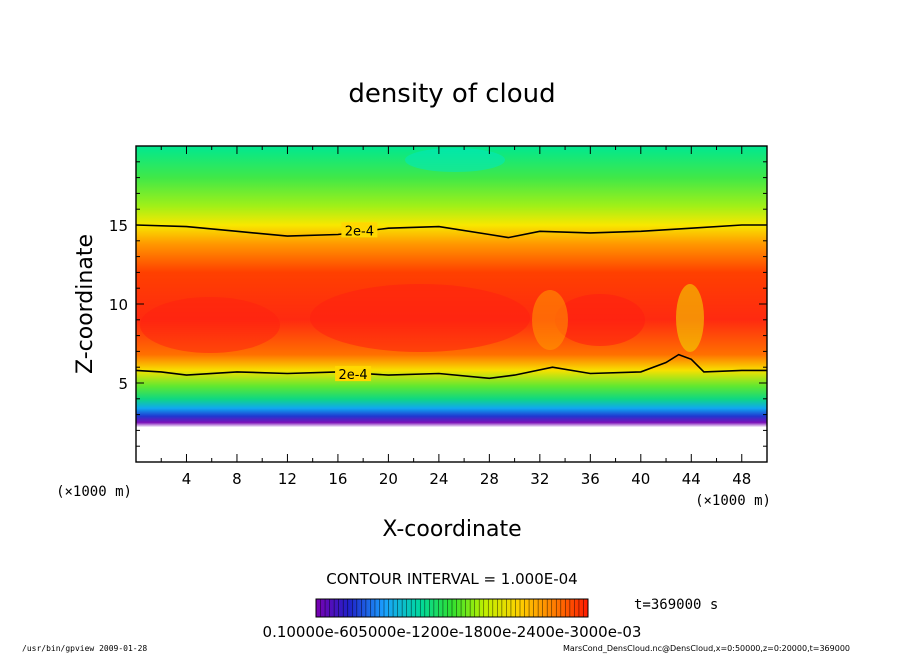 The image size is (904, 654). What do you see at coordinates (451, 94) in the screenshot?
I see `chart-title: density of cloud` at bounding box center [451, 94].